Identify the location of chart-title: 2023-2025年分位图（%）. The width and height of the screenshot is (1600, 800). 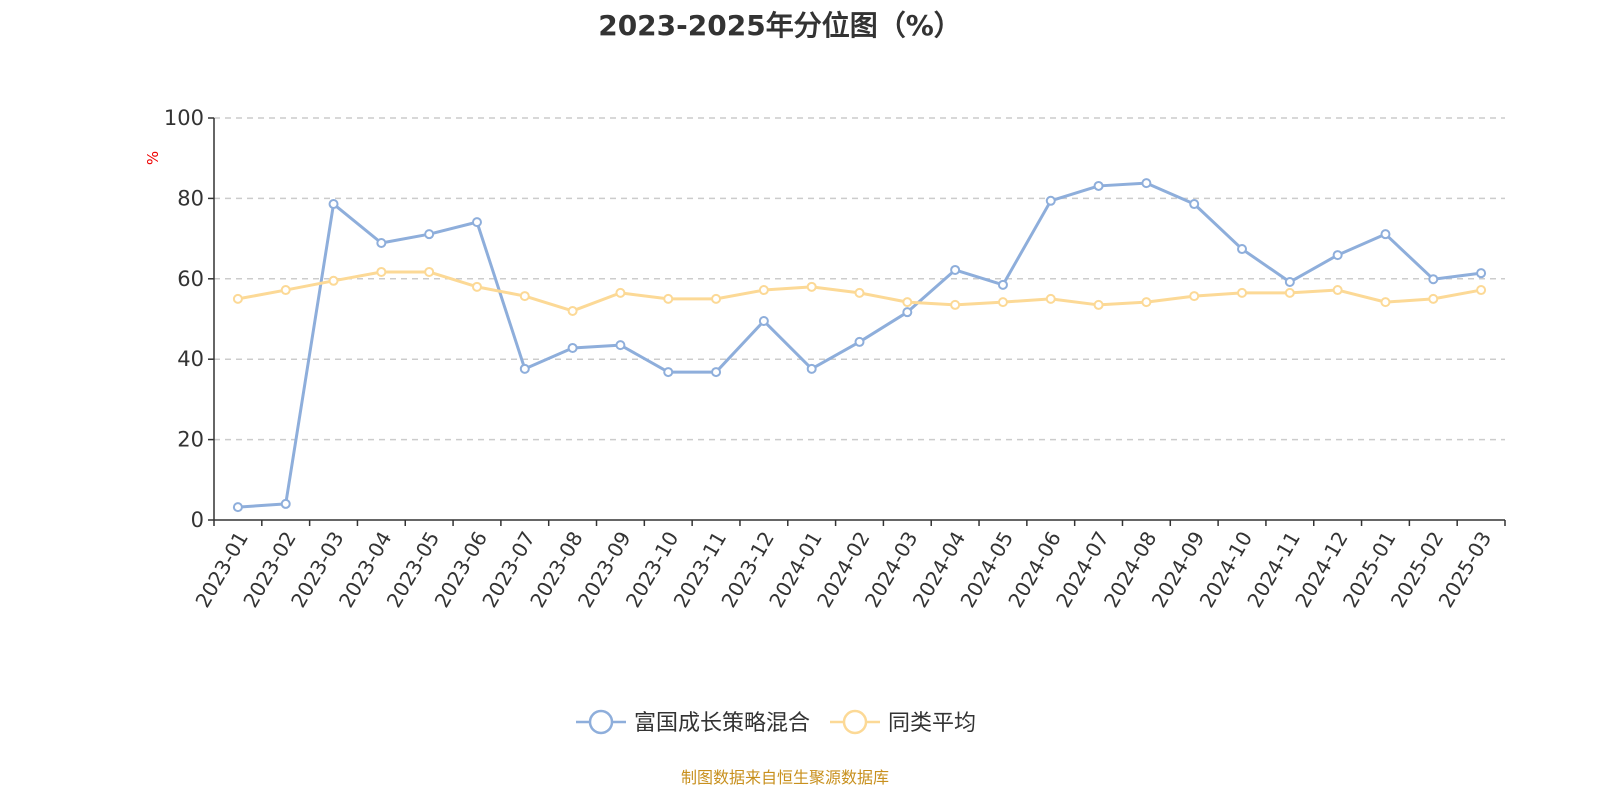
(780, 25).